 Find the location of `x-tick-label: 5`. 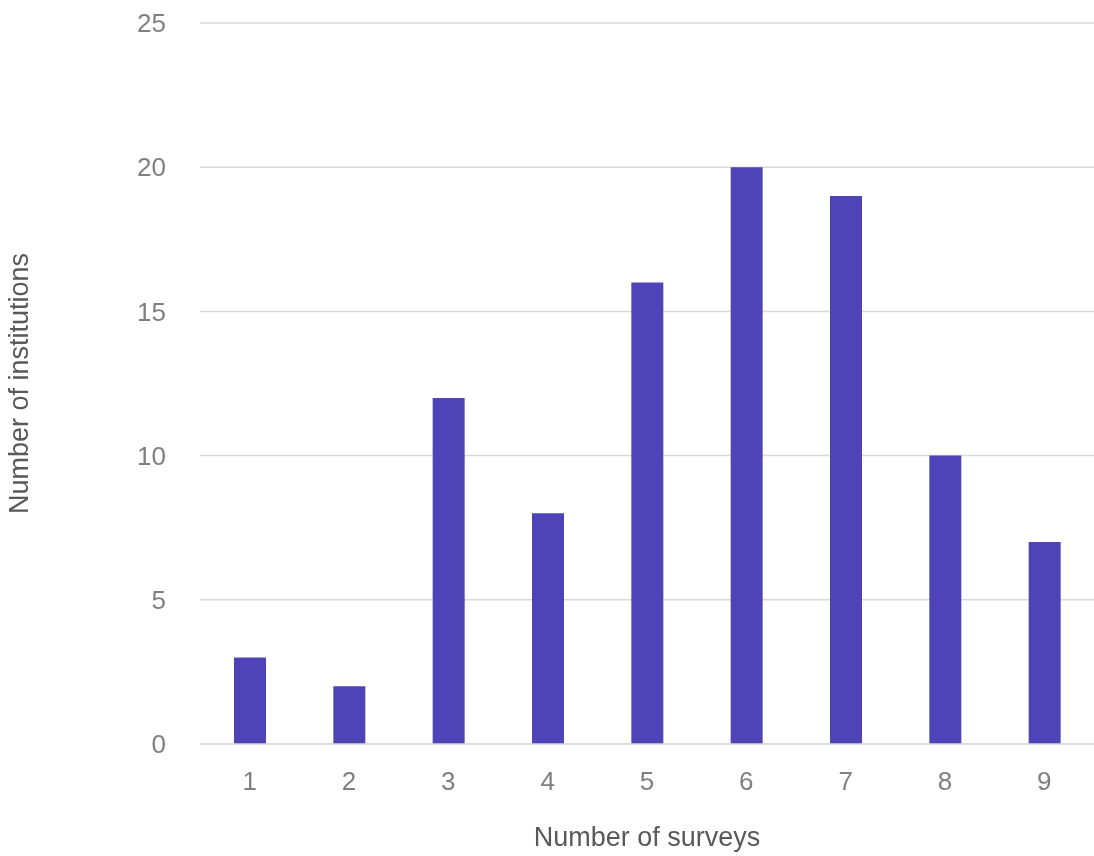

x-tick-label: 5 is located at coordinates (647, 781).